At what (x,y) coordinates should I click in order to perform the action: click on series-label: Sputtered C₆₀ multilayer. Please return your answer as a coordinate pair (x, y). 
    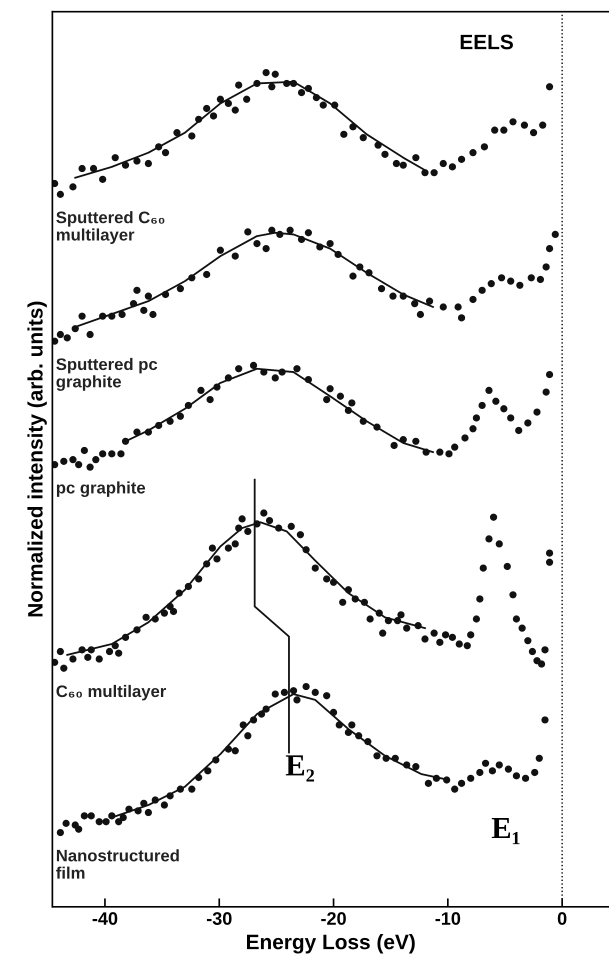
    Looking at the image, I should click on (110, 227).